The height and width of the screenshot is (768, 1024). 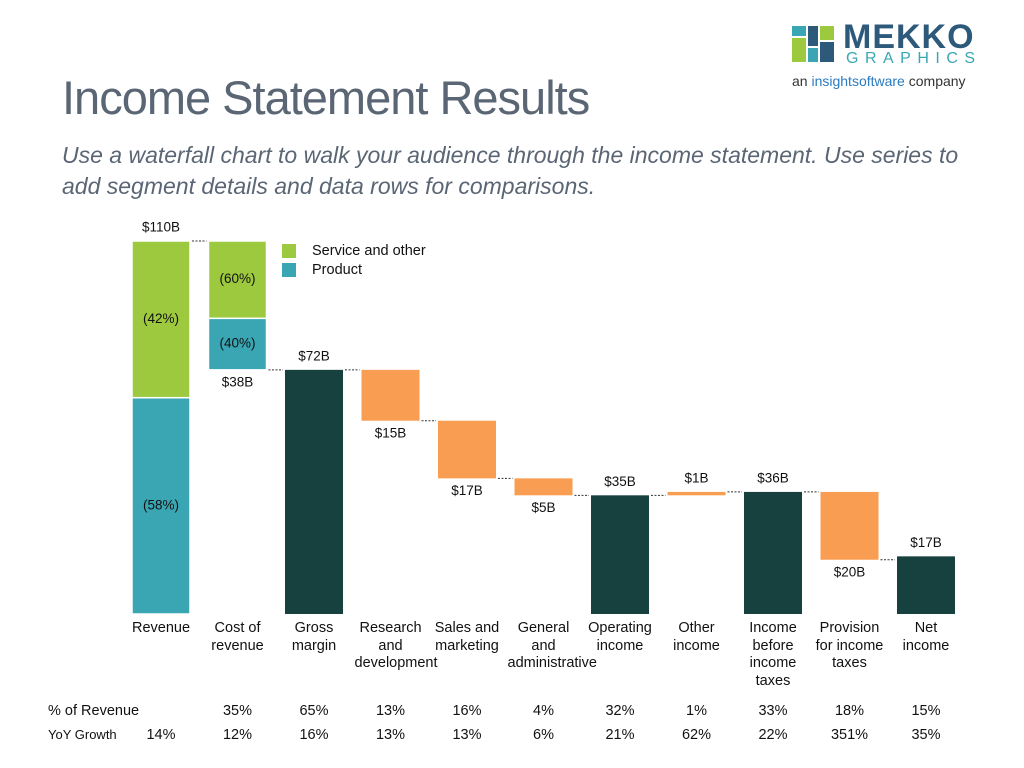 I want to click on row-cell: 33%, so click(x=773, y=711).